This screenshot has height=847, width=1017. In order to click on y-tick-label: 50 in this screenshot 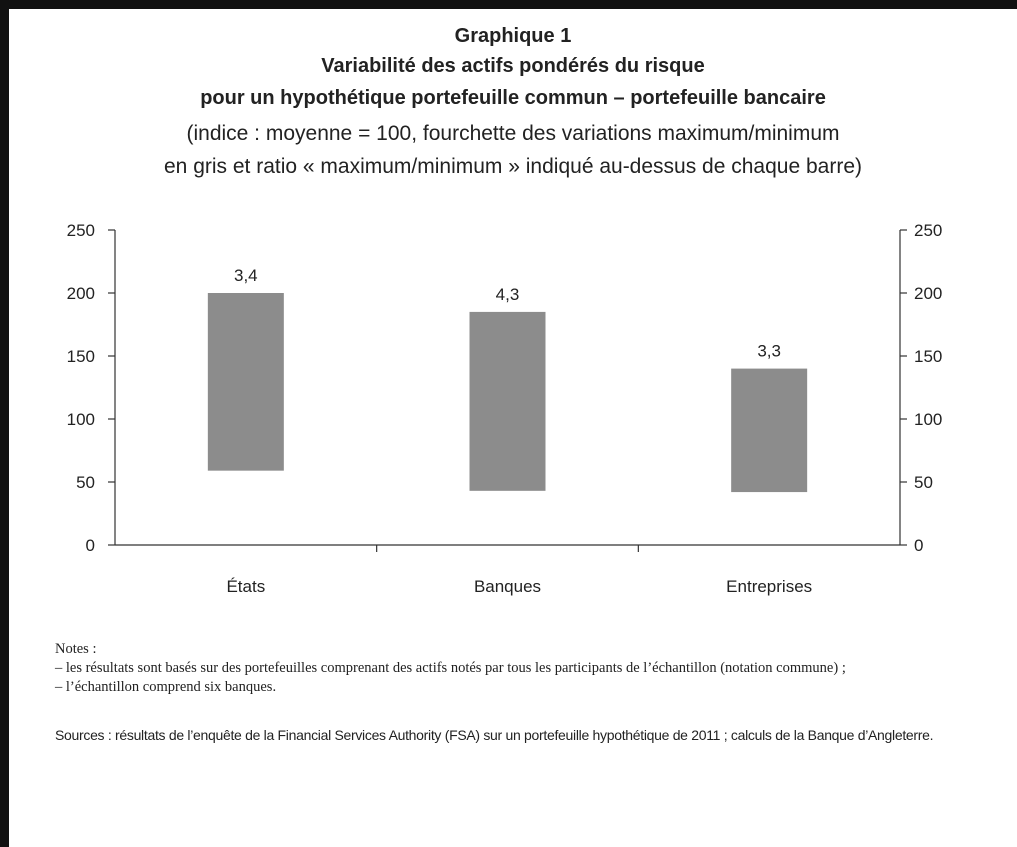, I will do `click(85, 482)`.